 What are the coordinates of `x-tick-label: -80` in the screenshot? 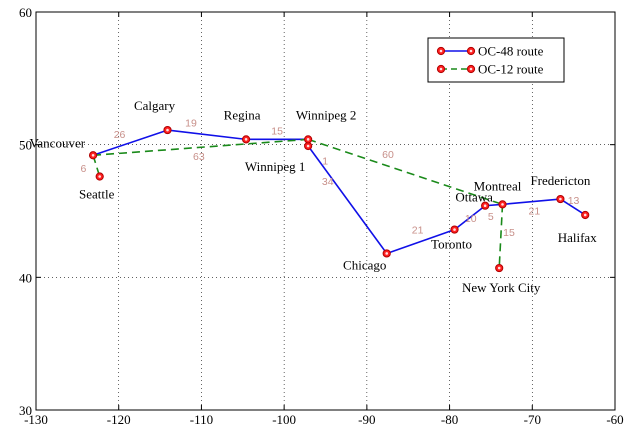 It's located at (449, 419).